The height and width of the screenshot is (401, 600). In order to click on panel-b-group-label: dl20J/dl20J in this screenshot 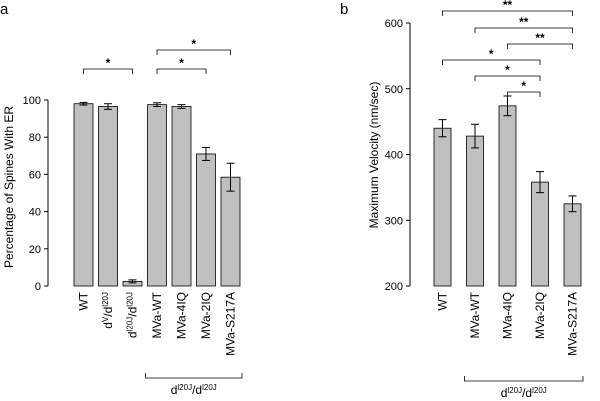, I will do `click(524, 388)`.